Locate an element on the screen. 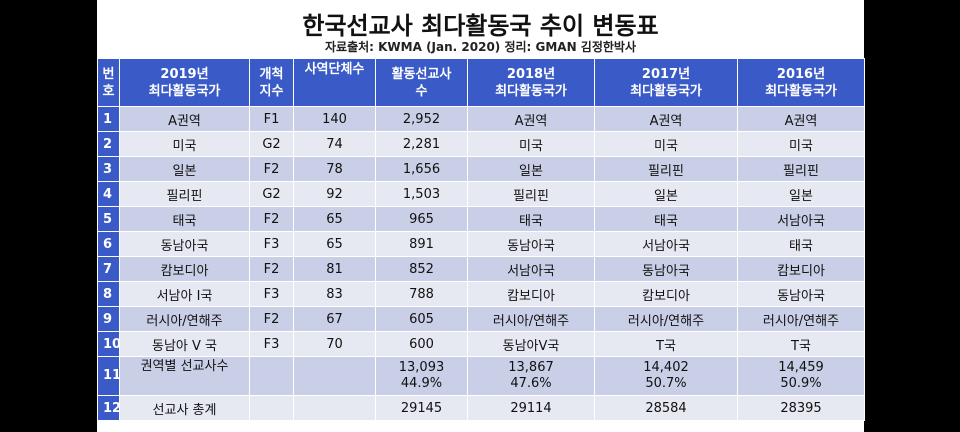 This screenshot has width=960, height=432. table-cell: 10 is located at coordinates (108, 344).